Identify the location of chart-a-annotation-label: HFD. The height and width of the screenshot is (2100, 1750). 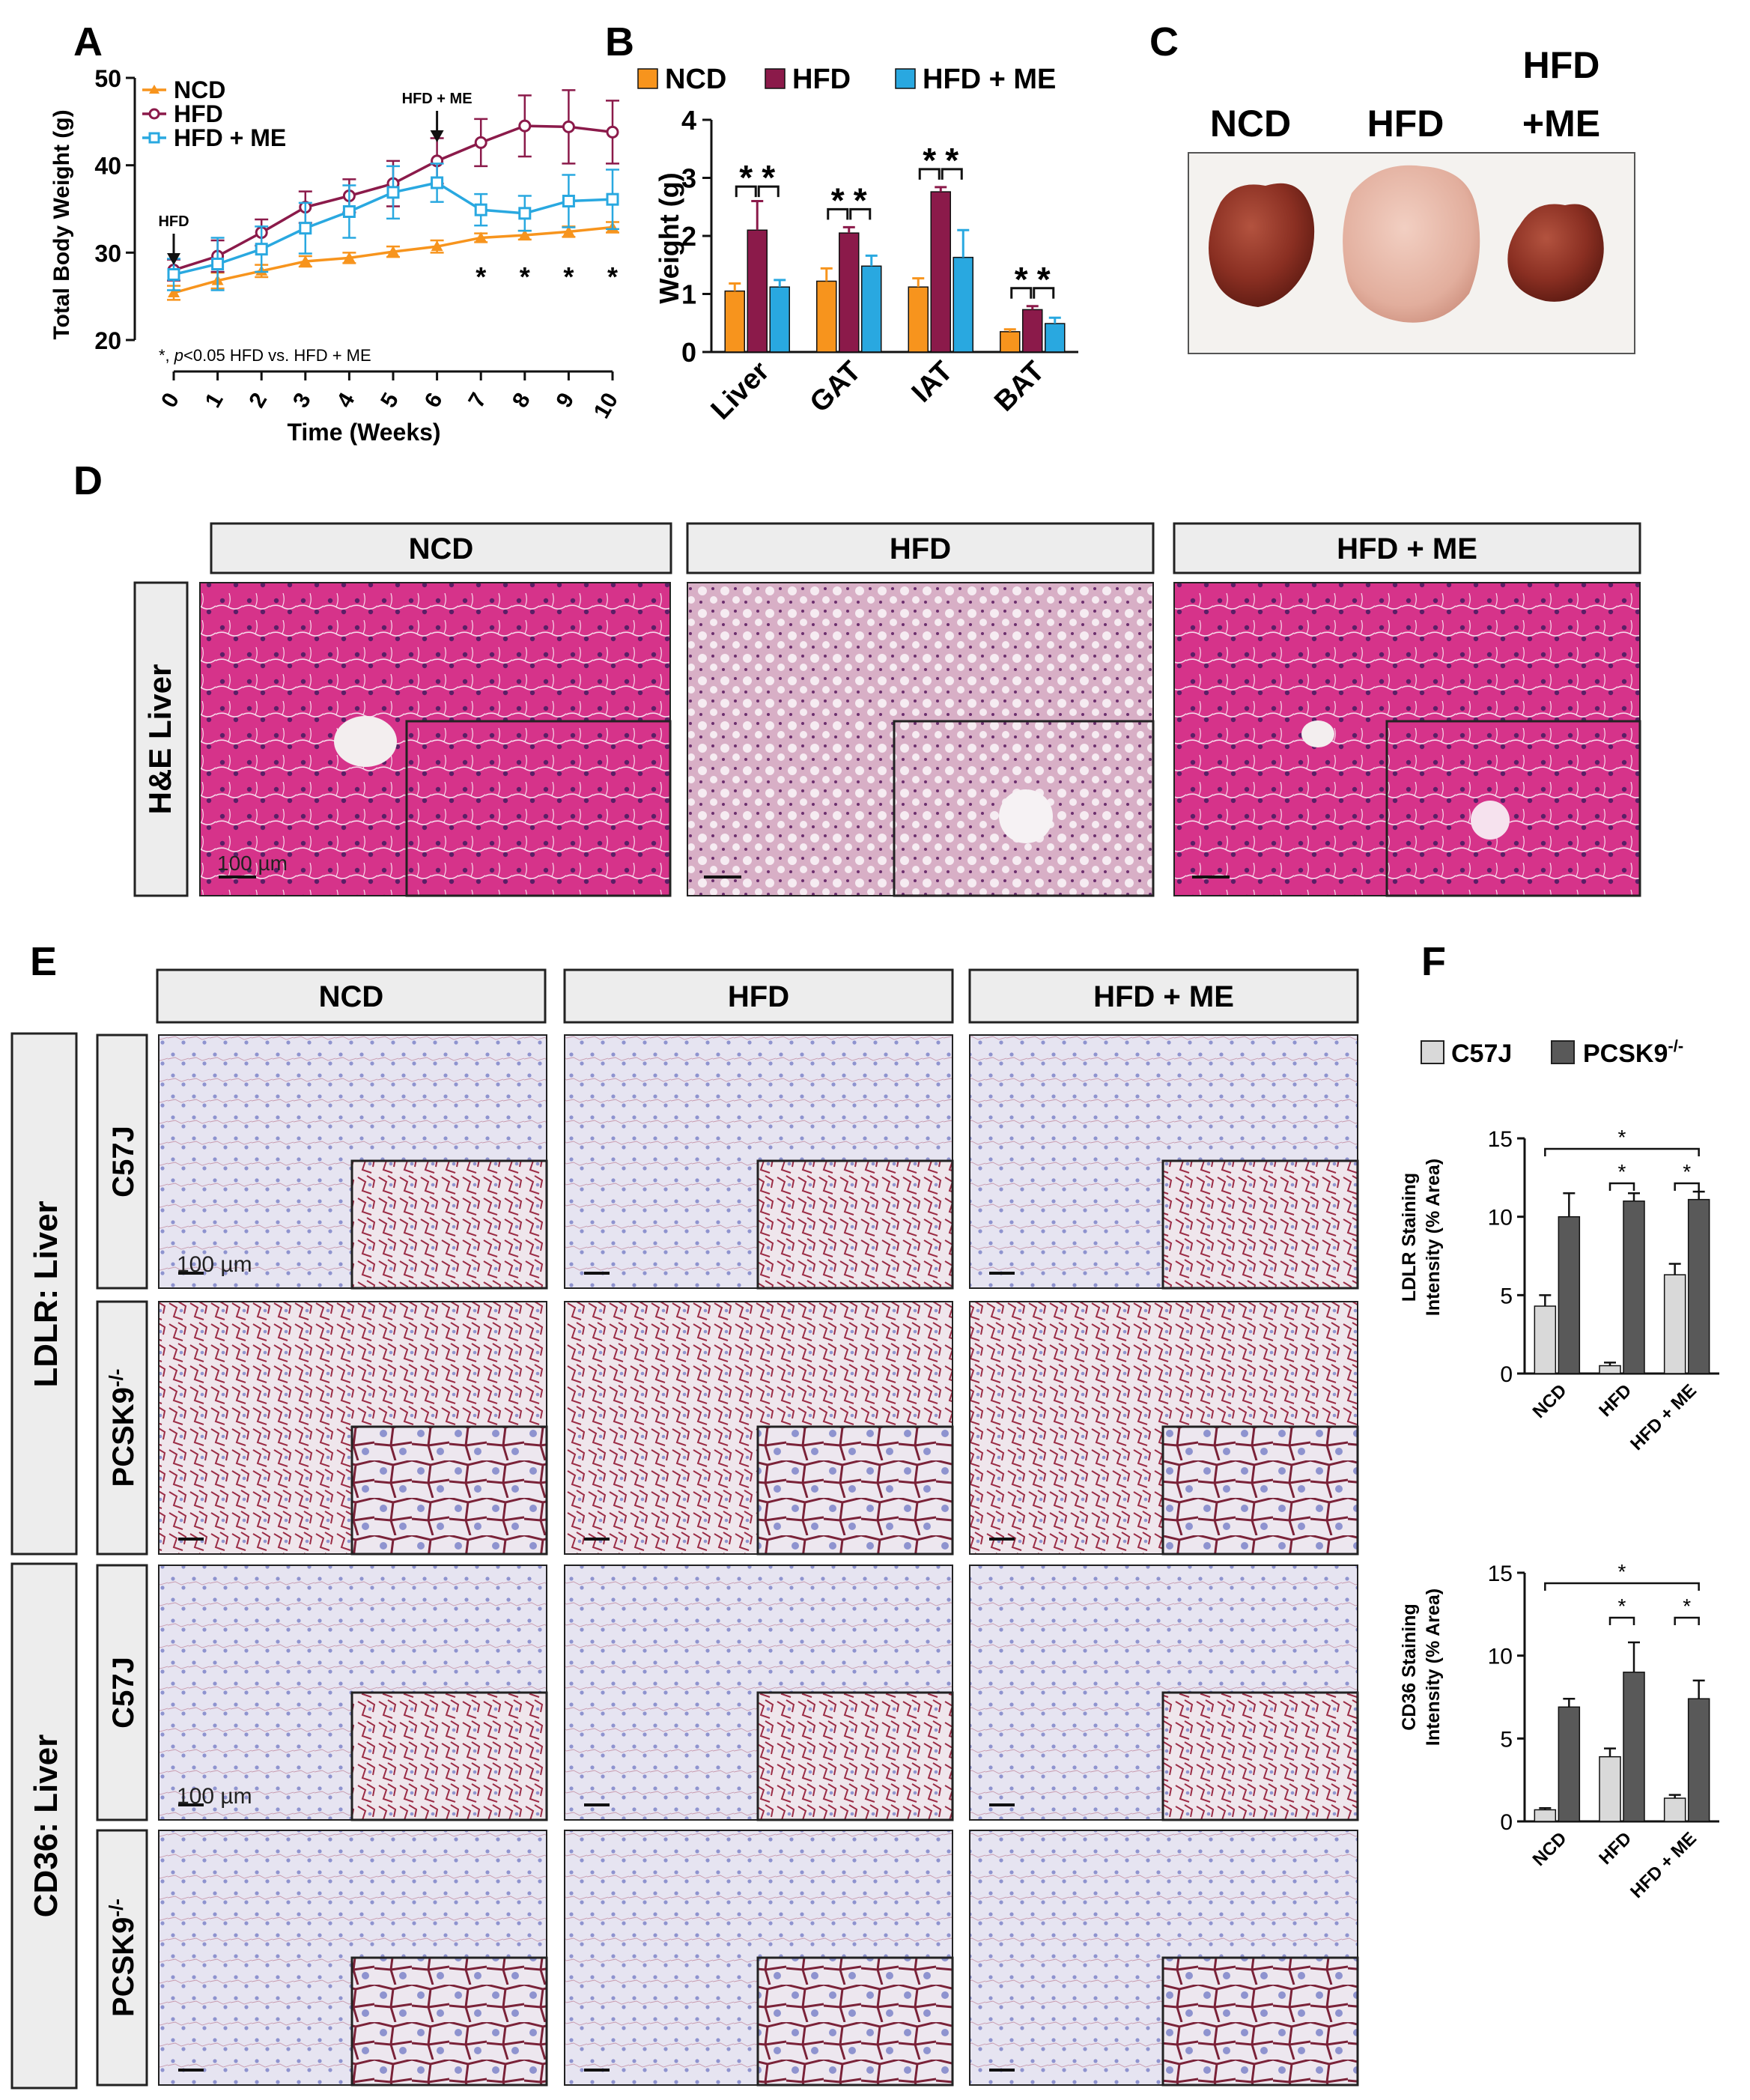
(173, 221).